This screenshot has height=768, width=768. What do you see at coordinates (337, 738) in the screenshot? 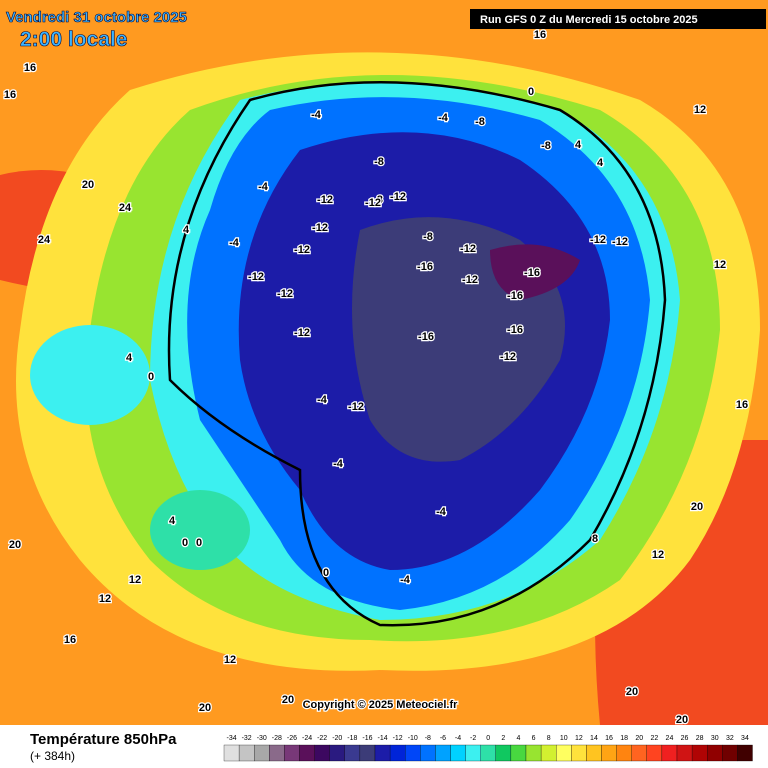
I see `scale-label: -20` at bounding box center [337, 738].